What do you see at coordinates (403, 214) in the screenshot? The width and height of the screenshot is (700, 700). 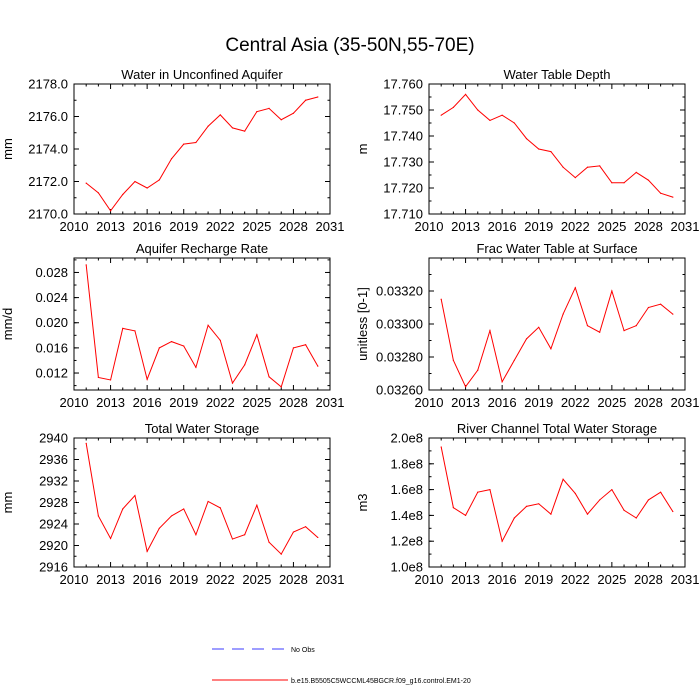 I see `y-tick-label: 17.710` at bounding box center [403, 214].